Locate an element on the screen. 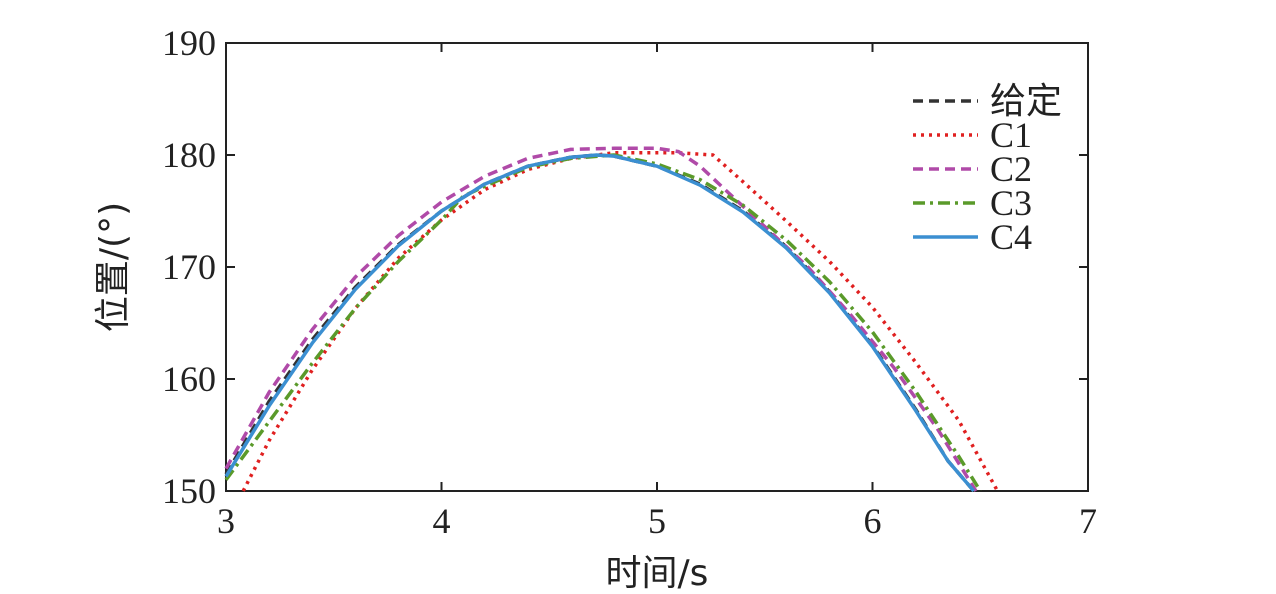 The image size is (1276, 594). x-tick-label: 6 is located at coordinates (873, 521).